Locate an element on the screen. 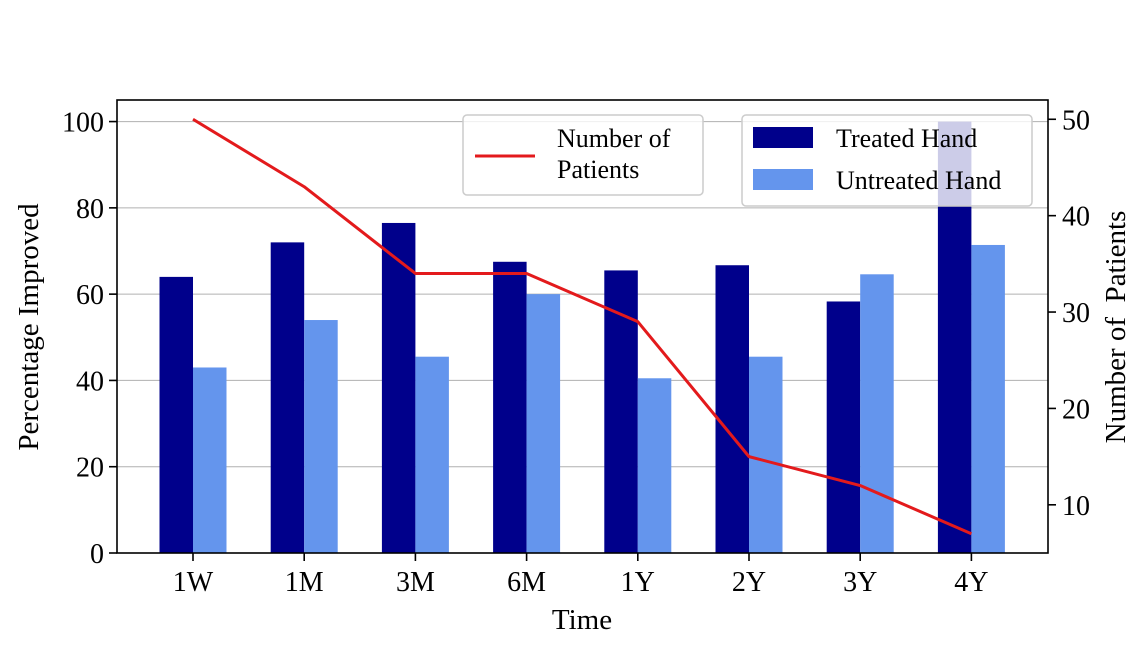  x-tick-label: 1M is located at coordinates (304, 582).